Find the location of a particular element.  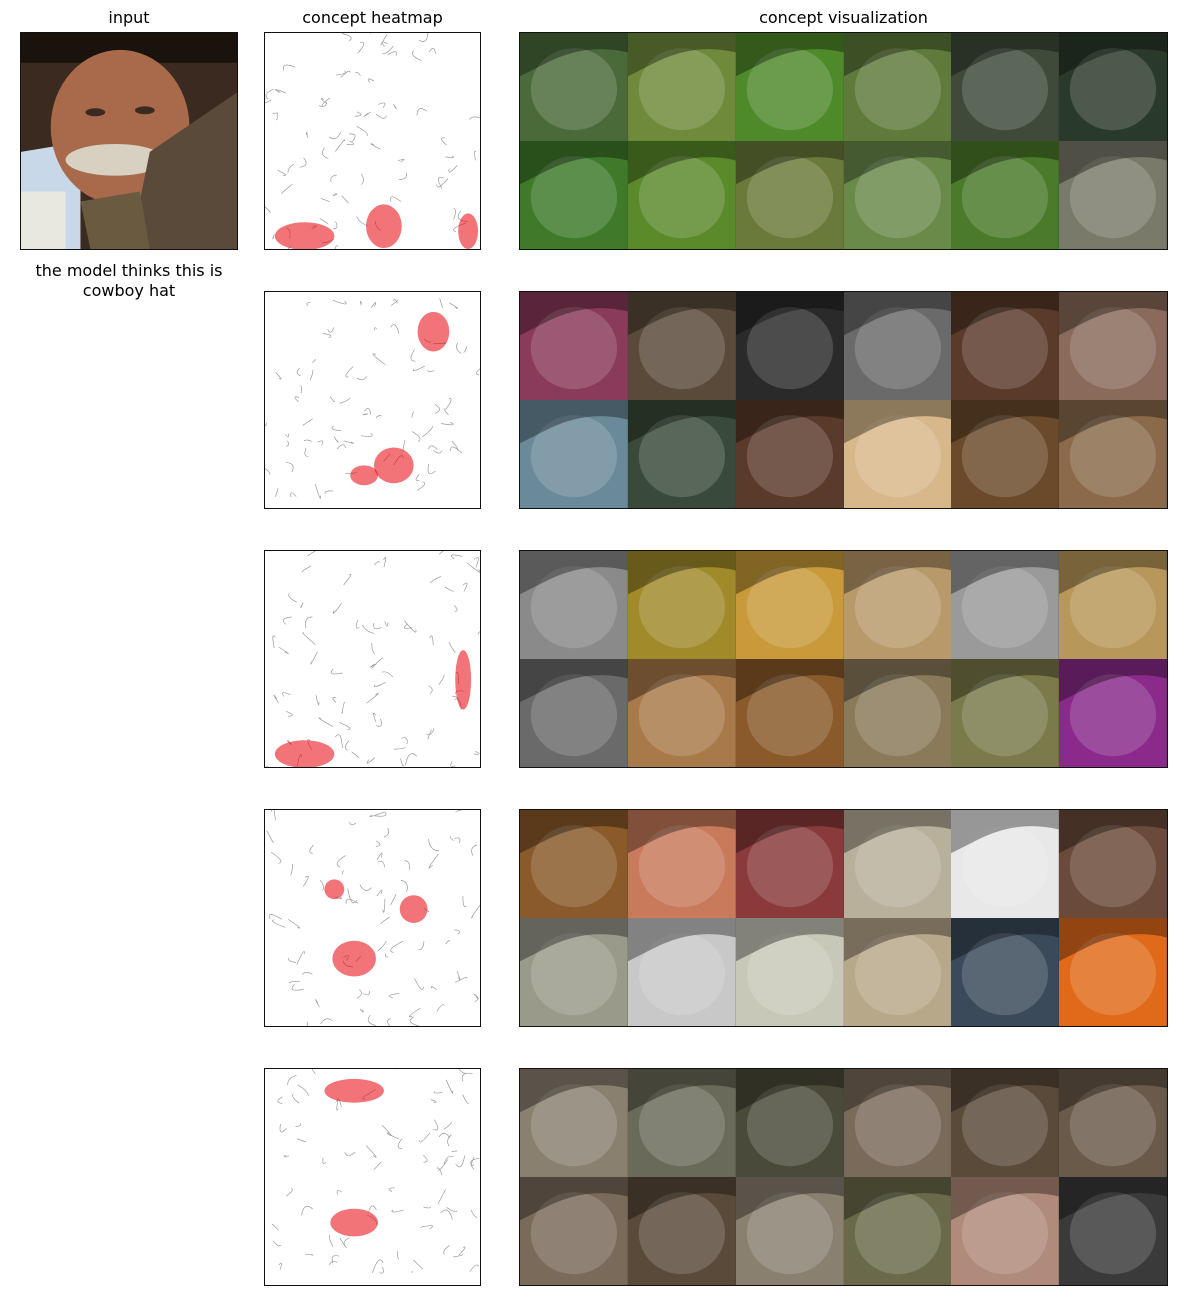

input-image is located at coordinates (129, 141).